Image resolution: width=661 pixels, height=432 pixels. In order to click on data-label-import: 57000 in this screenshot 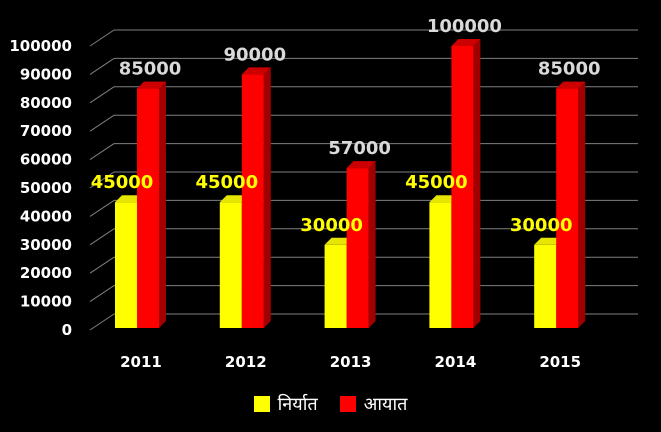, I will do `click(359, 148)`.